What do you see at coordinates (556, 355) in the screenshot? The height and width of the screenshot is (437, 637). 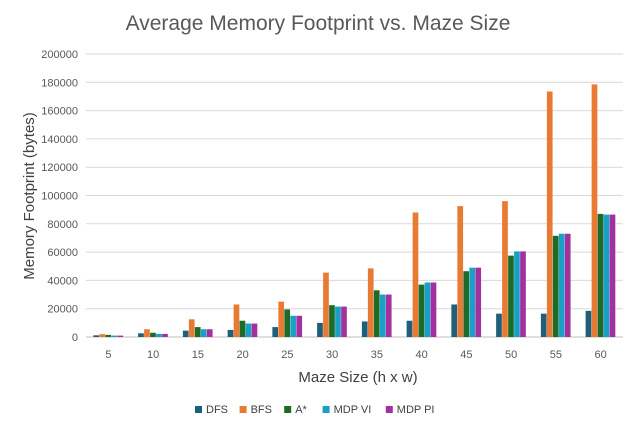 I see `x-tick-label: 55` at bounding box center [556, 355].